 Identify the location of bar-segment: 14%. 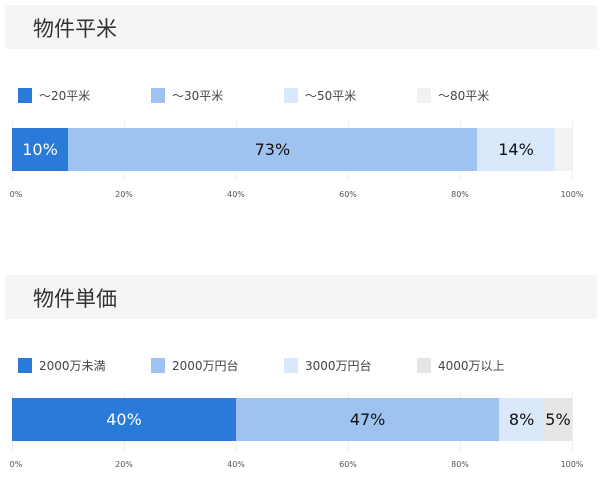
(516, 149).